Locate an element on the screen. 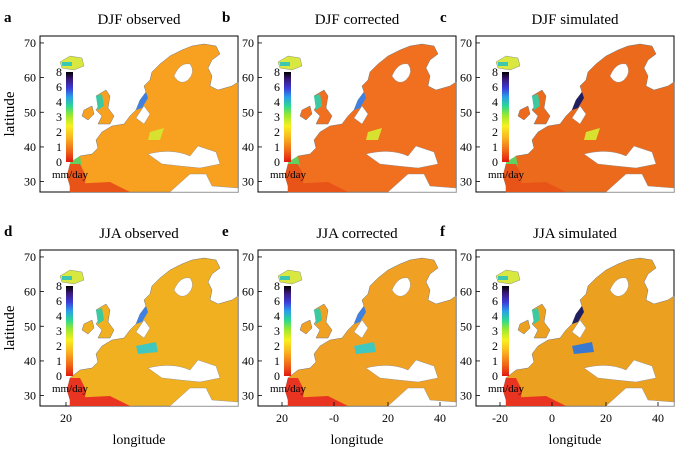  y-axis-label: latitude is located at coordinates (10, 113).